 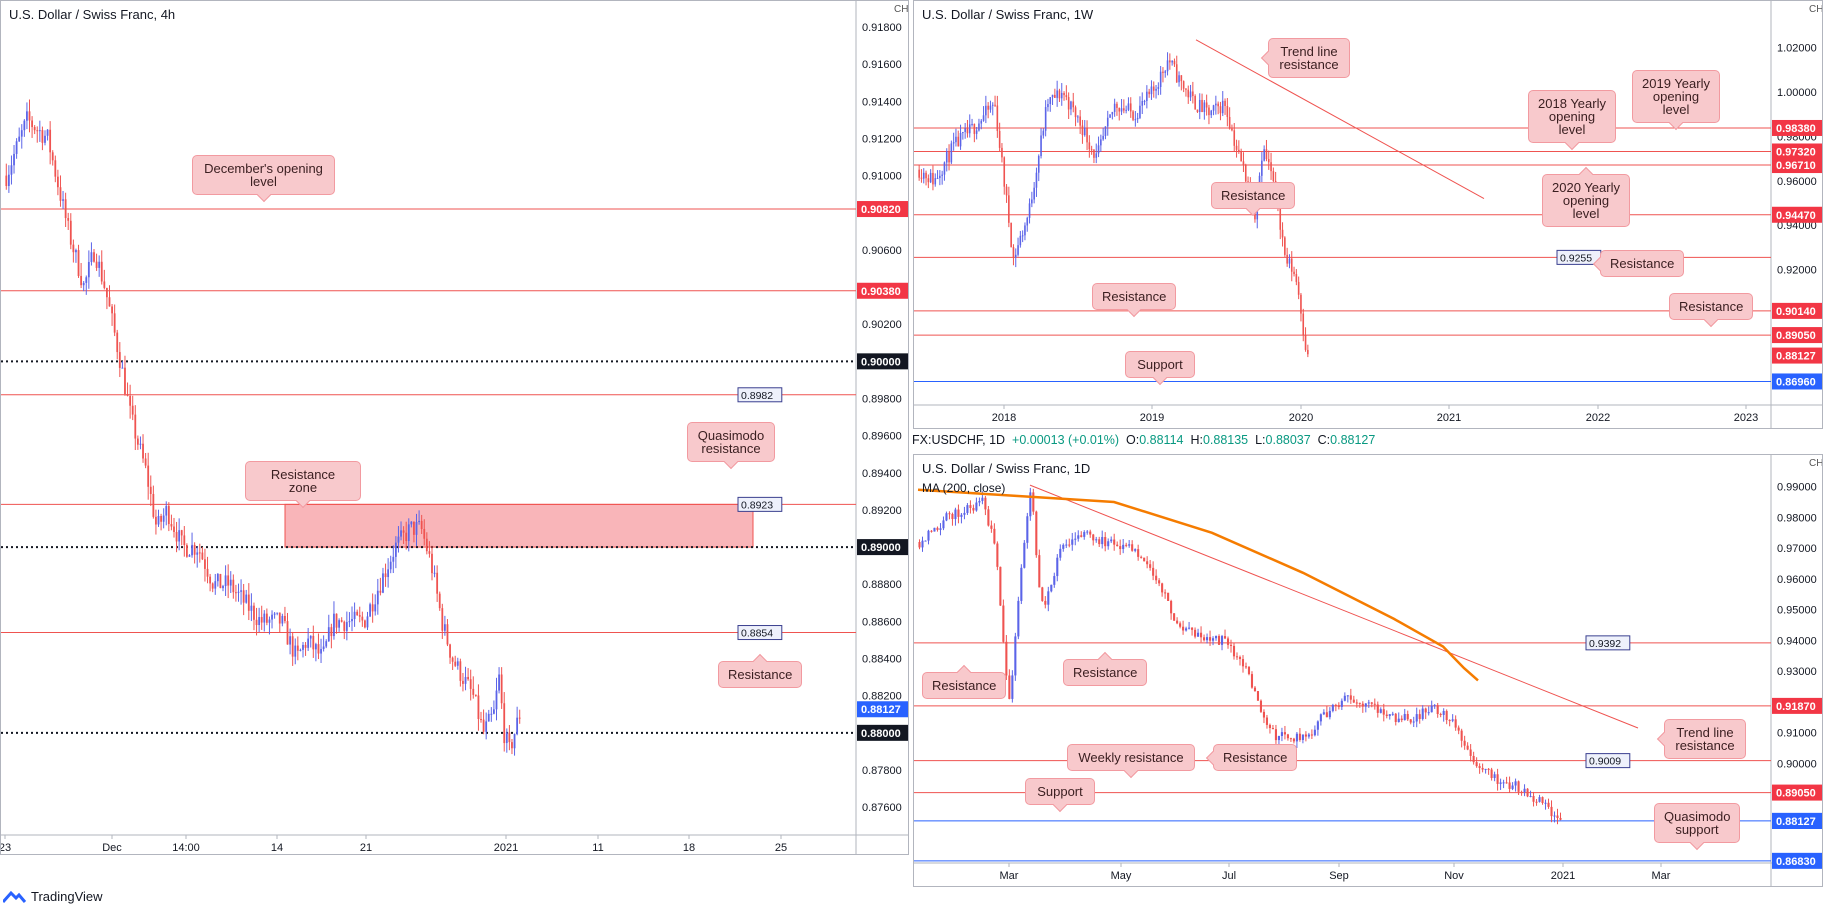 What do you see at coordinates (882, 65) in the screenshot?
I see `price-tick-label: 0.91600` at bounding box center [882, 65].